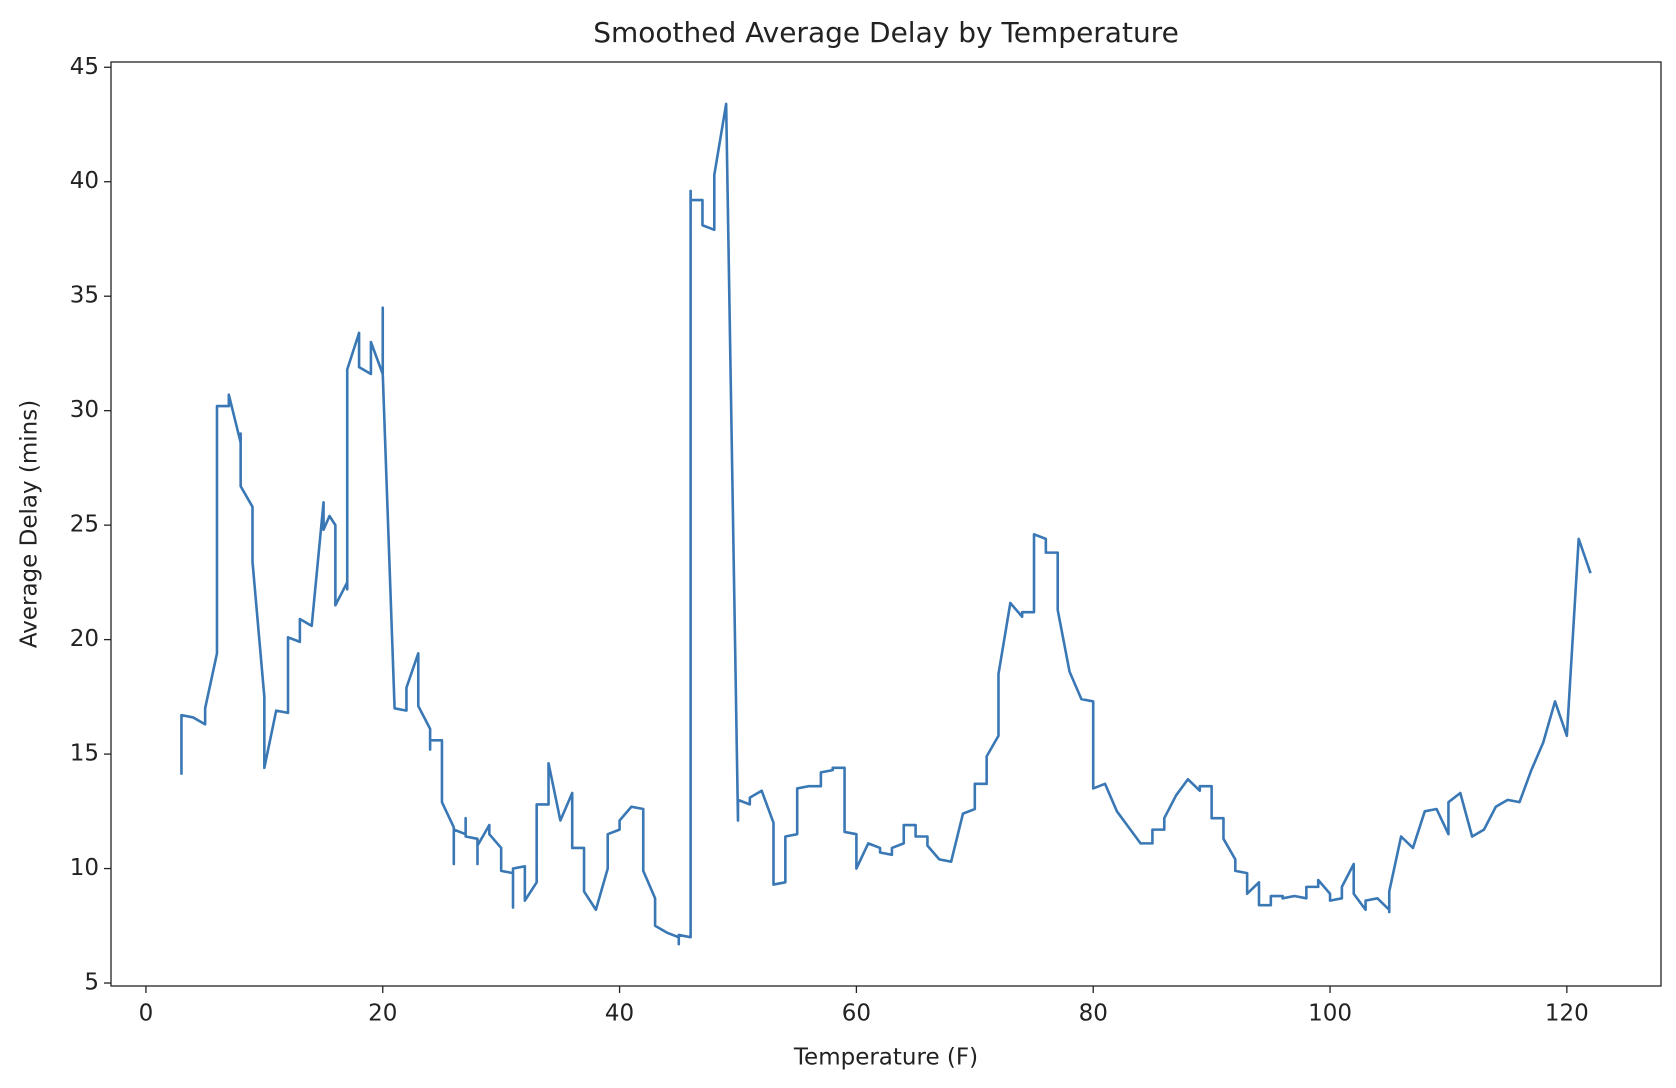  Describe the element at coordinates (84, 868) in the screenshot. I see `y-tick-label: 10` at that location.